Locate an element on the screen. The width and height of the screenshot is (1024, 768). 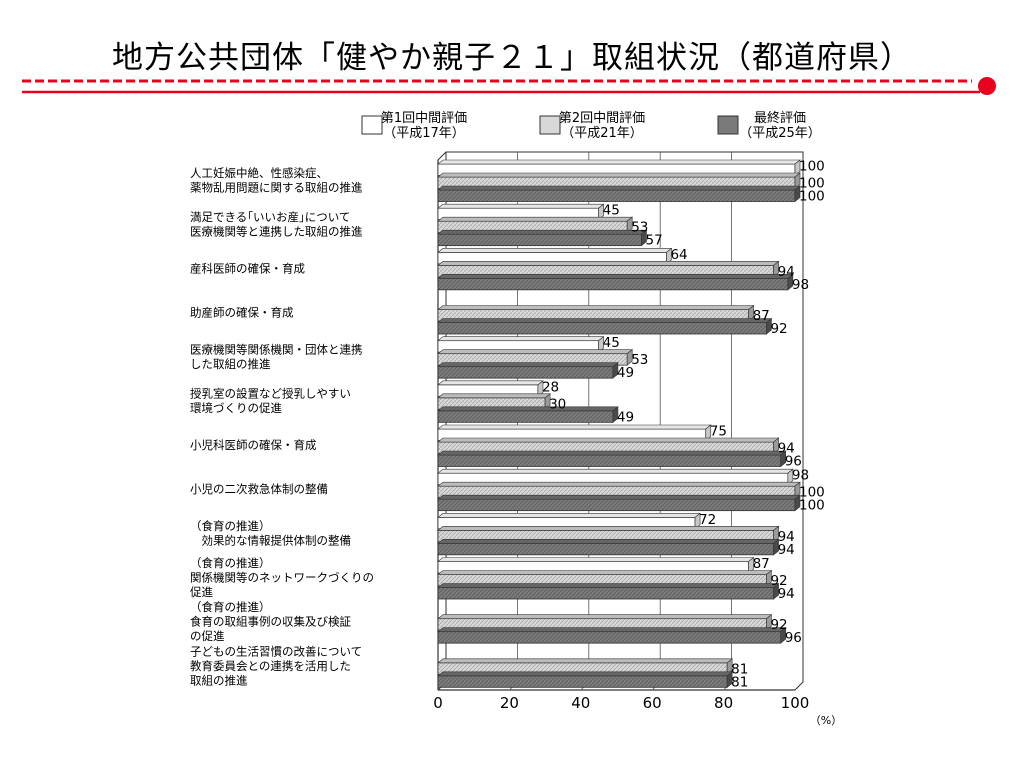
legend-sublabel: （平成25年） is located at coordinates (780, 133).